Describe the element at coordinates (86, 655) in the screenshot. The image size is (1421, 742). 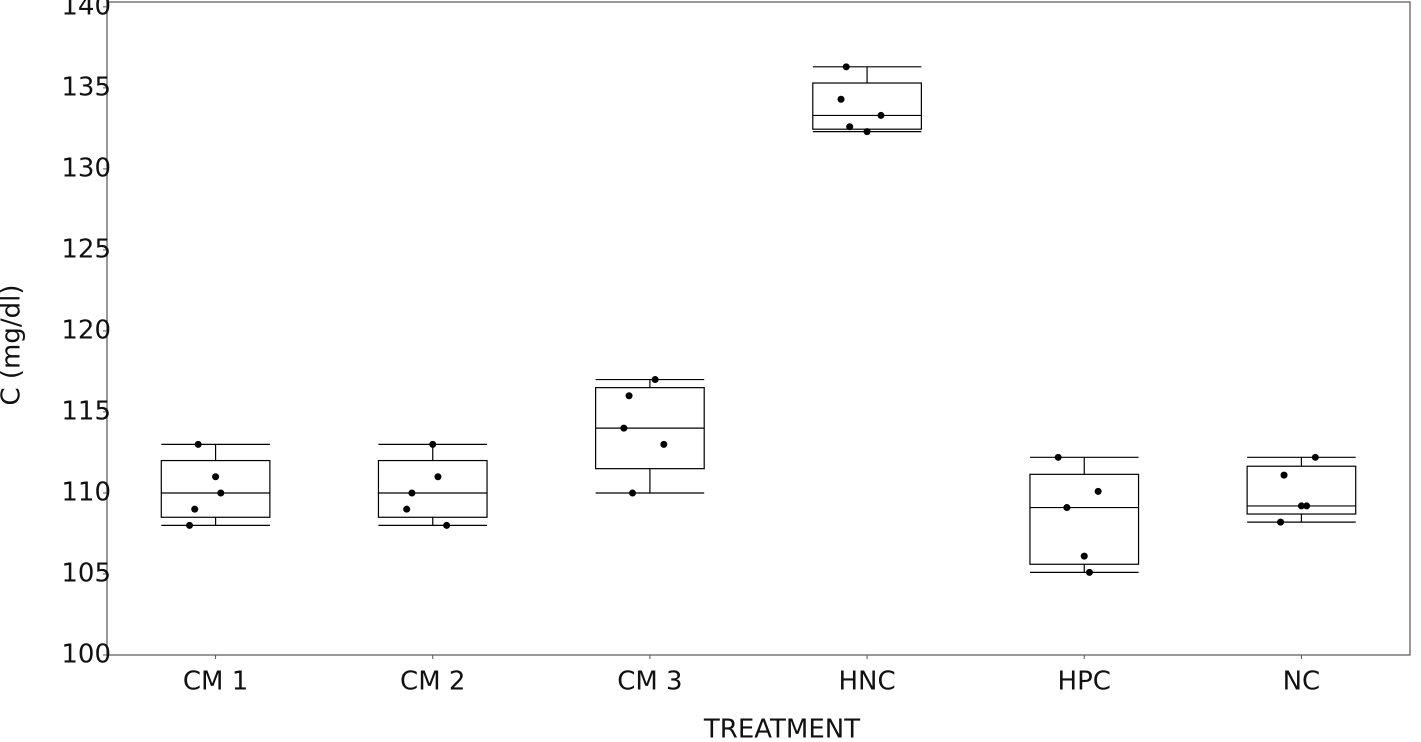
I see `y-tick-label: 100` at that location.